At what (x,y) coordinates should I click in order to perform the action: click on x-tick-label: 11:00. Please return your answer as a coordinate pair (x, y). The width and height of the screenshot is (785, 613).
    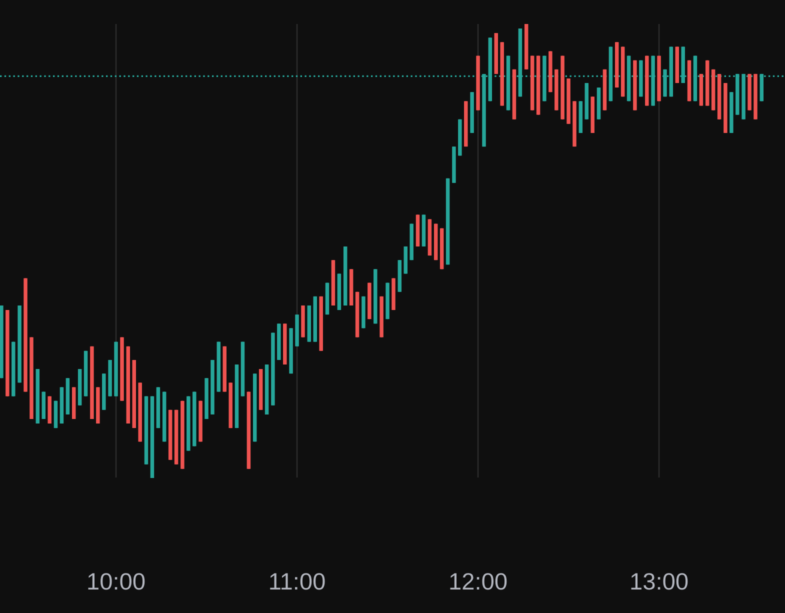
    Looking at the image, I should click on (297, 581).